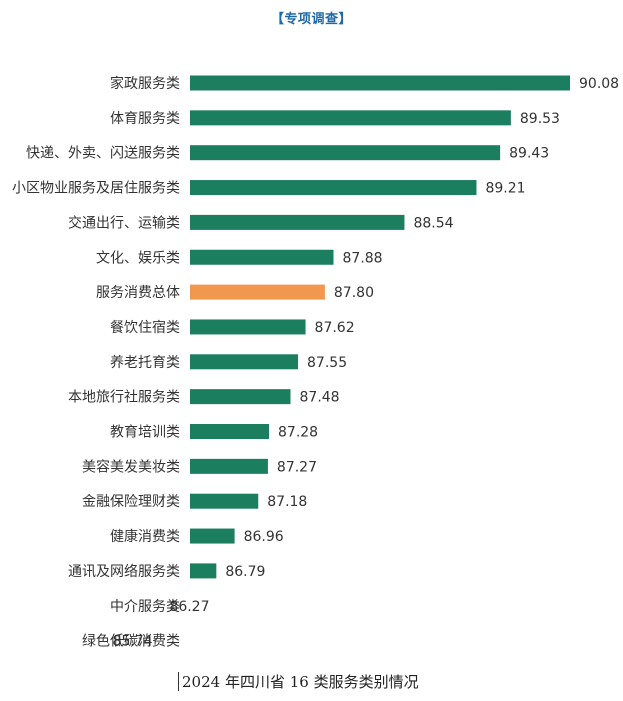 The image size is (623, 701). Describe the element at coordinates (297, 467) in the screenshot. I see `value-label: 87.27` at that location.